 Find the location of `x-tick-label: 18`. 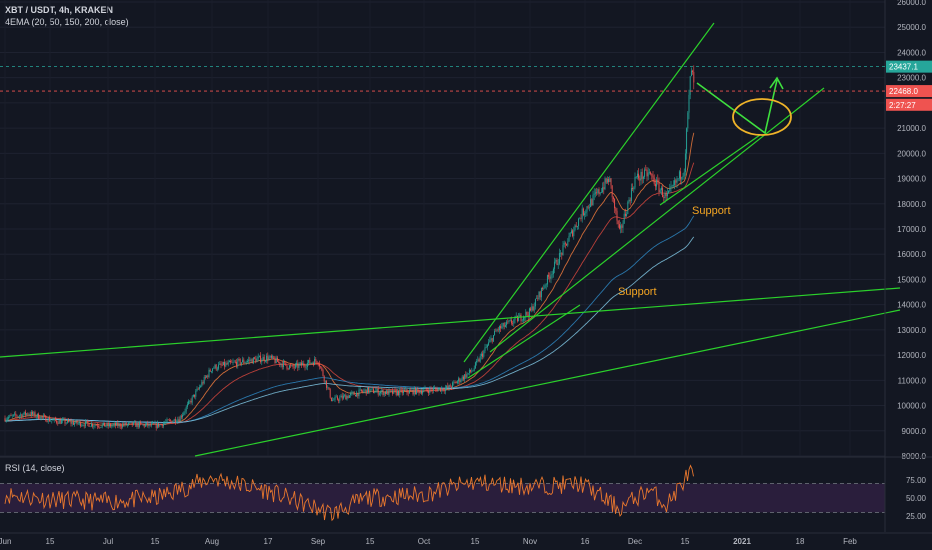

x-tick-label: 18 is located at coordinates (800, 541).